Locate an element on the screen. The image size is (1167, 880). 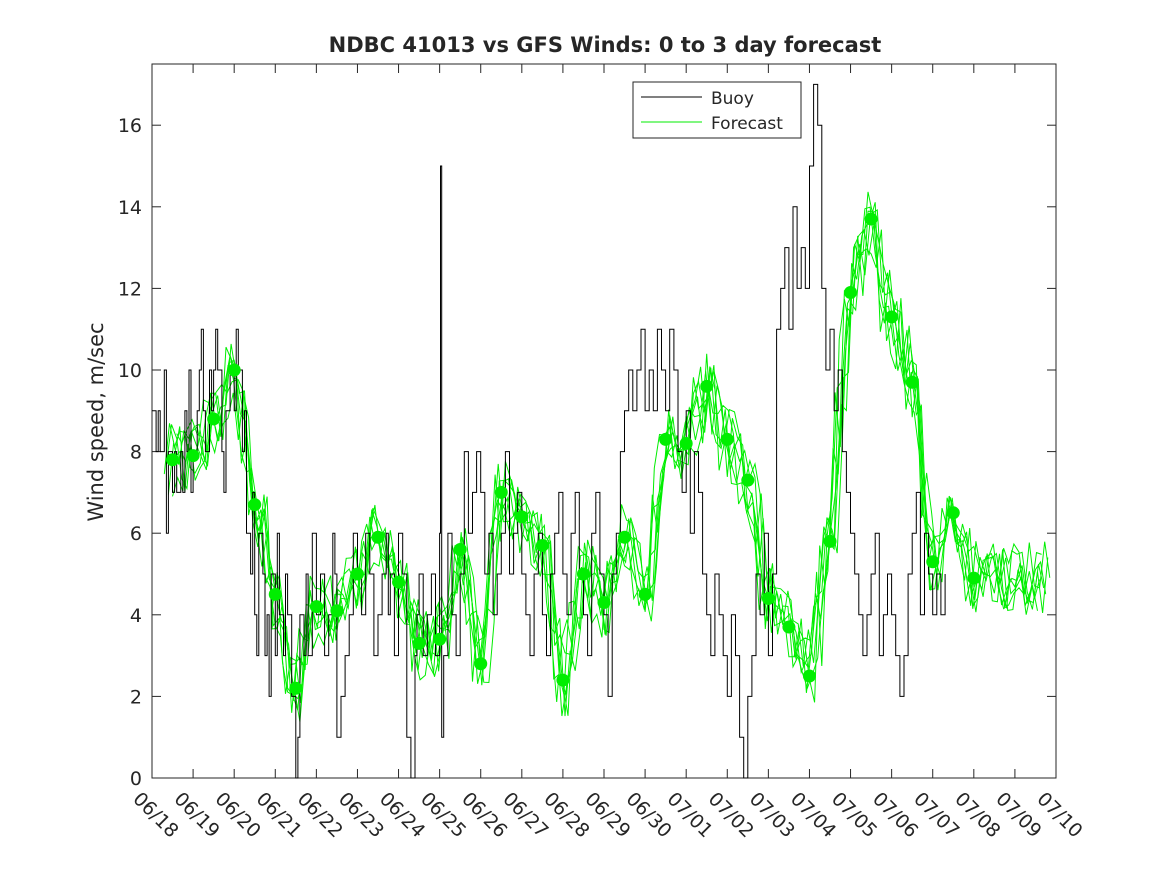
y-tick-label: 10 is located at coordinates (130, 371).